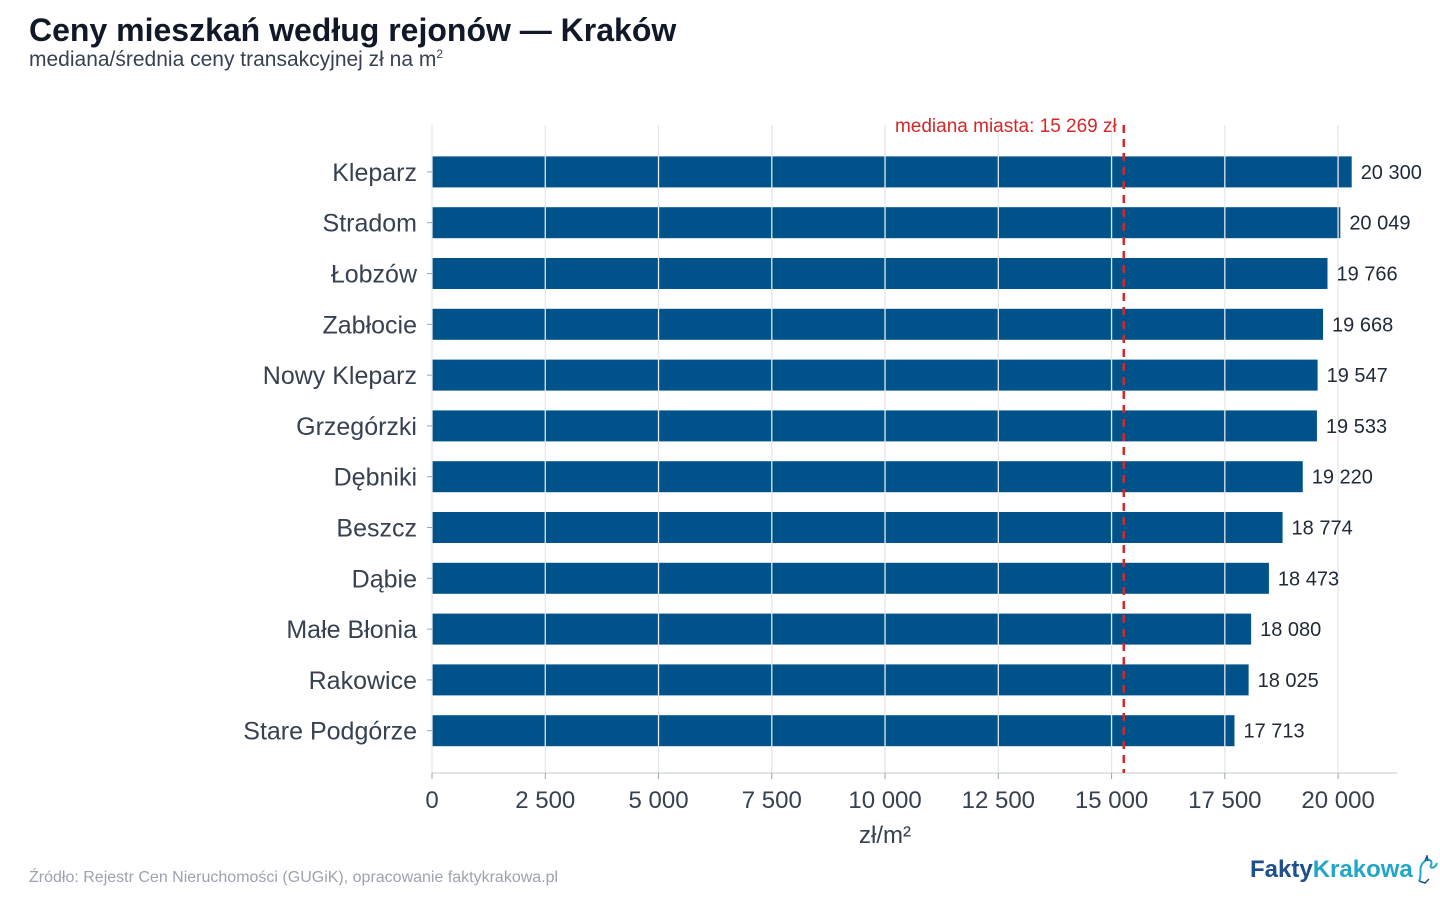 This screenshot has height=900, width=1440. Describe the element at coordinates (440, 54) in the screenshot. I see `subtitle-superscript: 2` at that location.